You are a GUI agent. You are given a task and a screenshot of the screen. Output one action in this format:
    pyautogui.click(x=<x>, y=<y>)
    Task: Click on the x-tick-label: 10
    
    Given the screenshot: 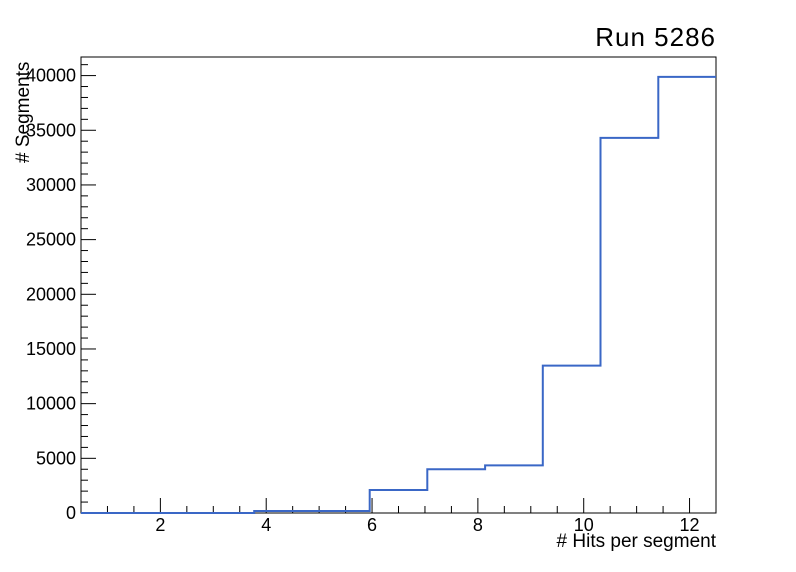 What is the action you would take?
    pyautogui.click(x=584, y=525)
    